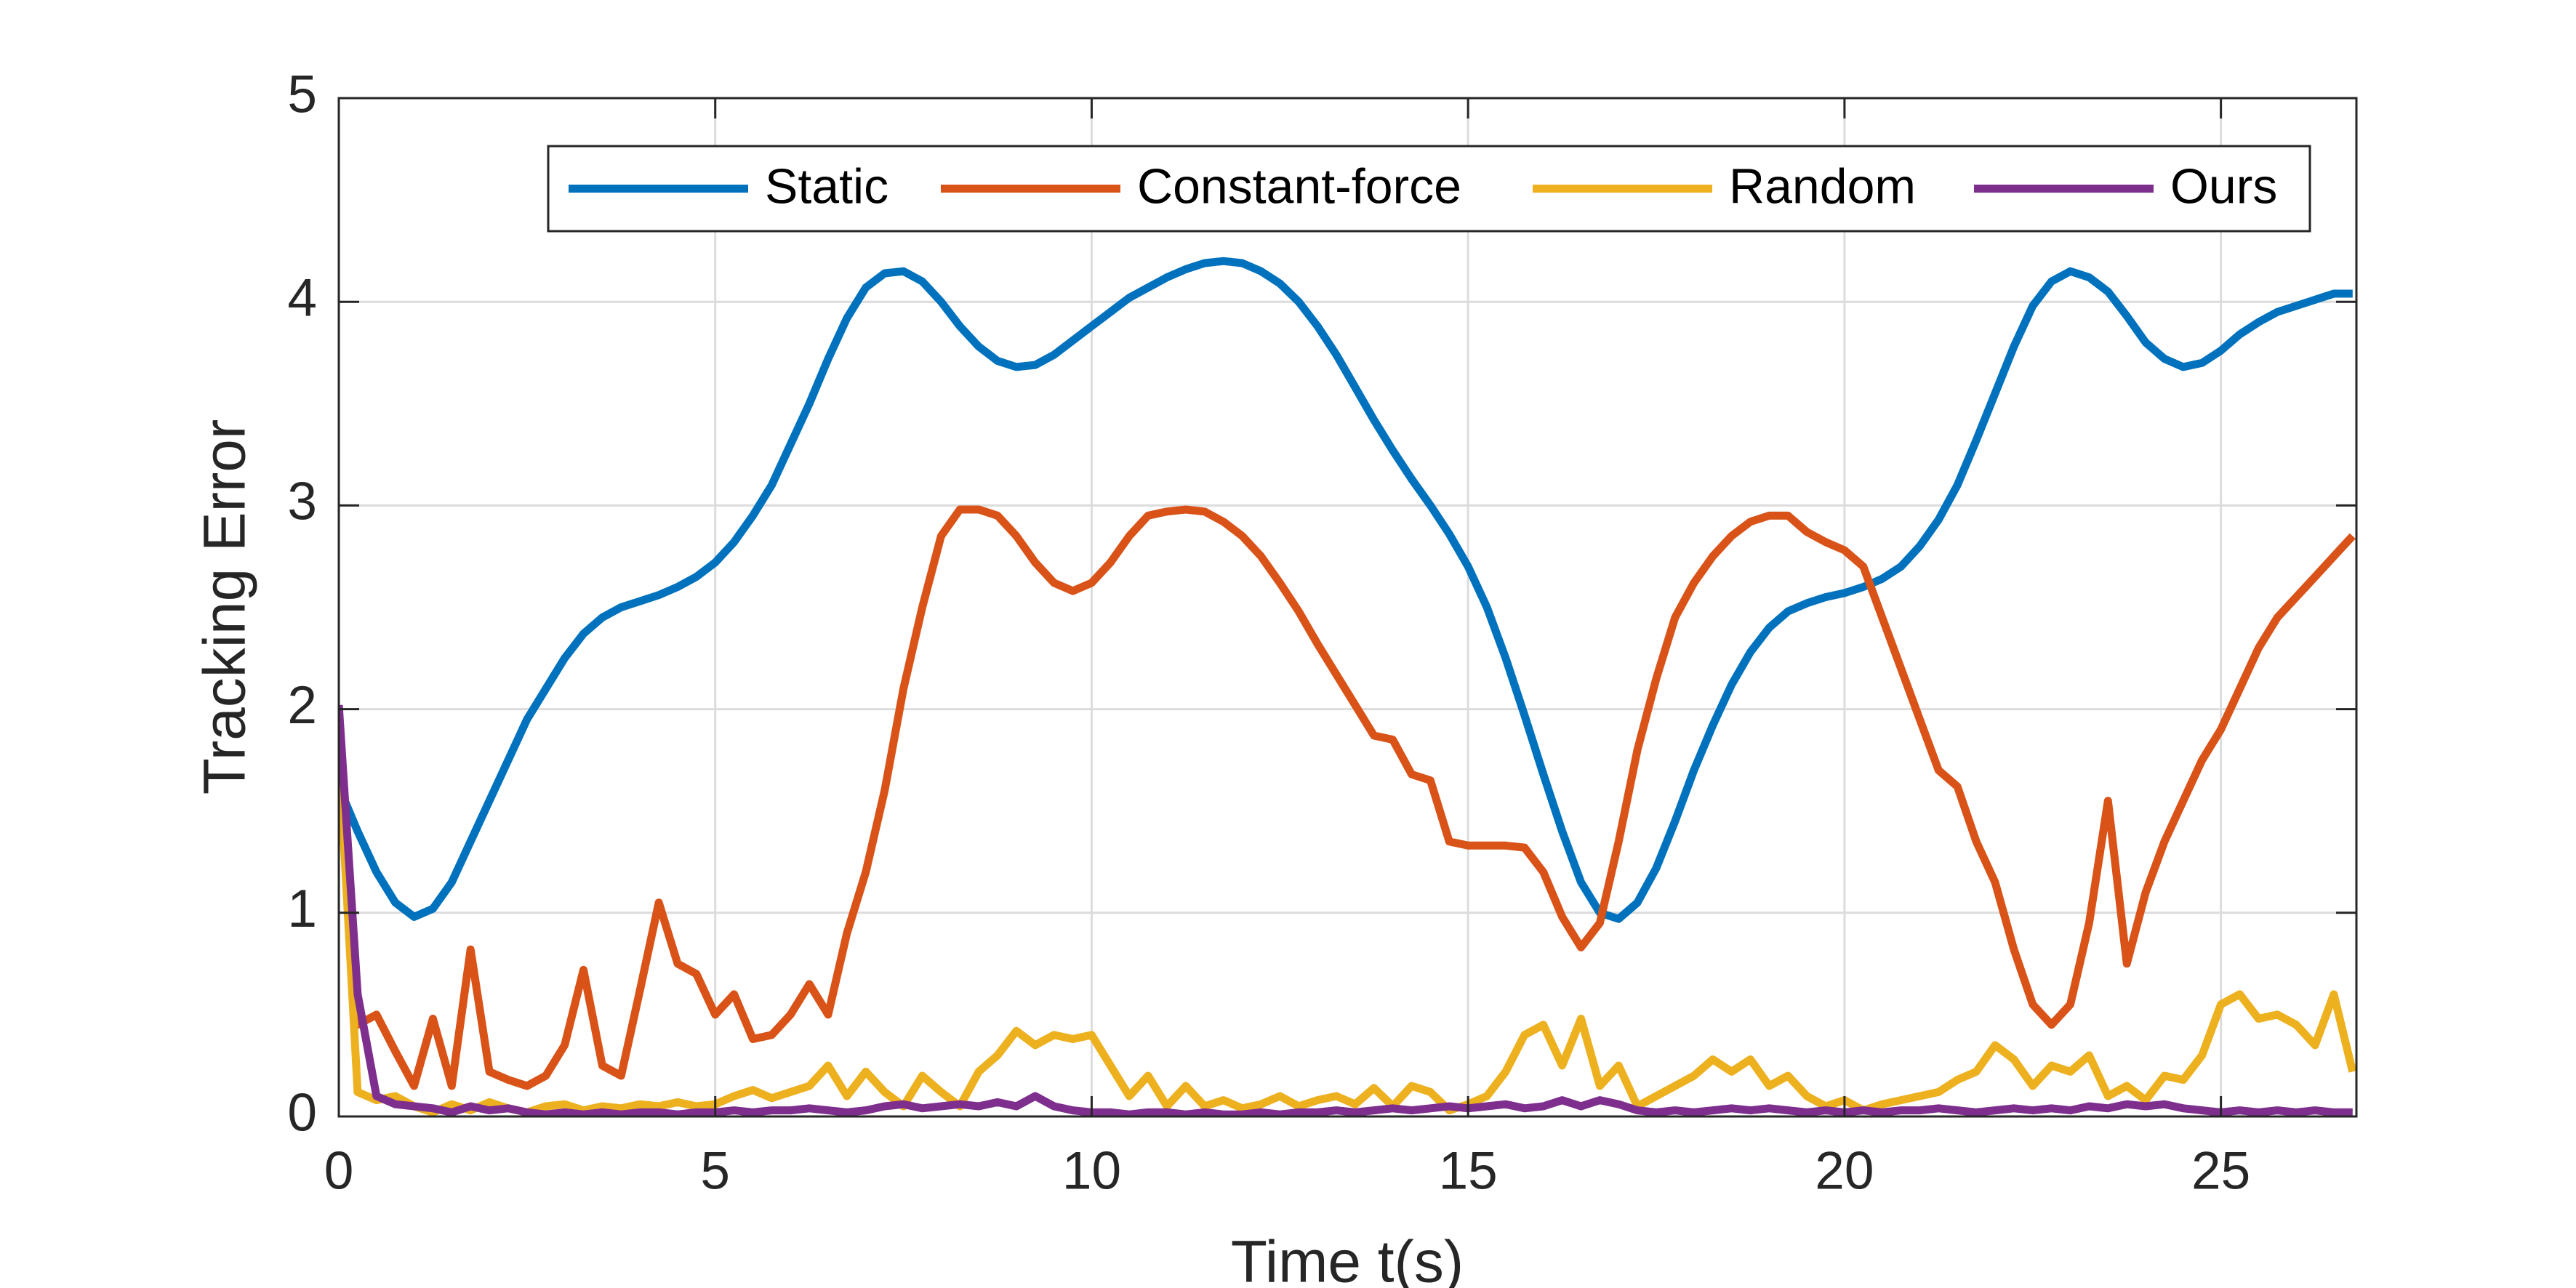  What do you see at coordinates (2220, 1170) in the screenshot?
I see `x-tick-label: 25` at bounding box center [2220, 1170].